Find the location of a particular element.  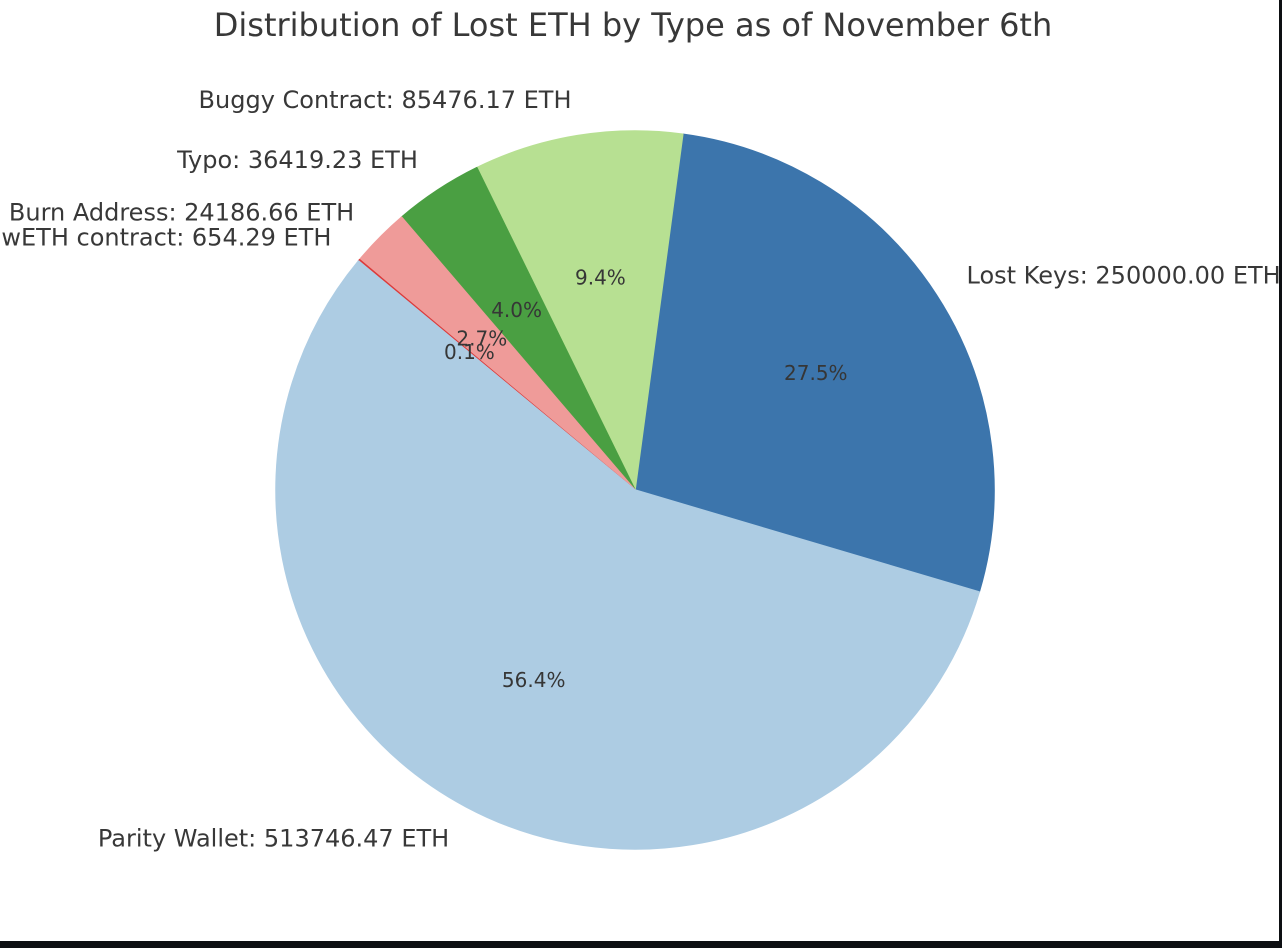

pct-label-burn-address: 2.7% is located at coordinates (481, 339).